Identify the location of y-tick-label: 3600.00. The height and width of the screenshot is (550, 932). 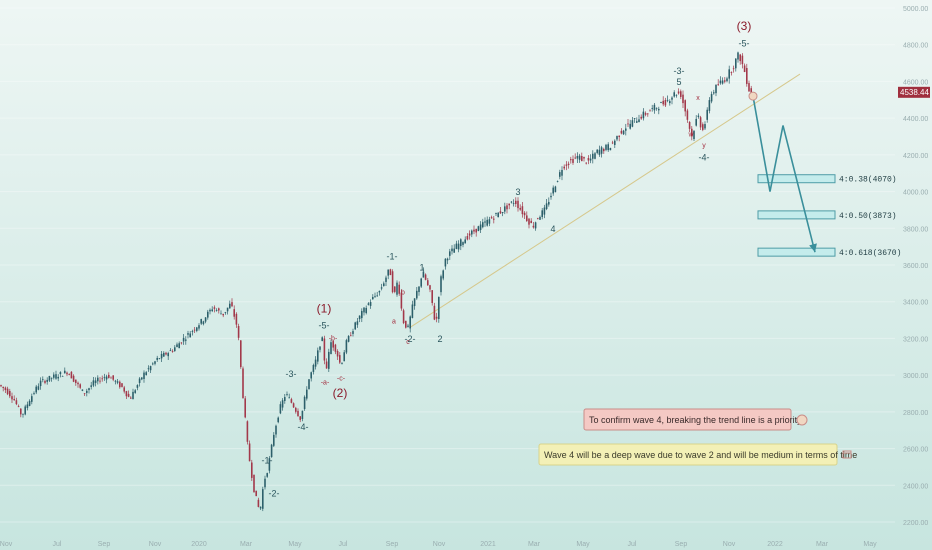
(915, 266).